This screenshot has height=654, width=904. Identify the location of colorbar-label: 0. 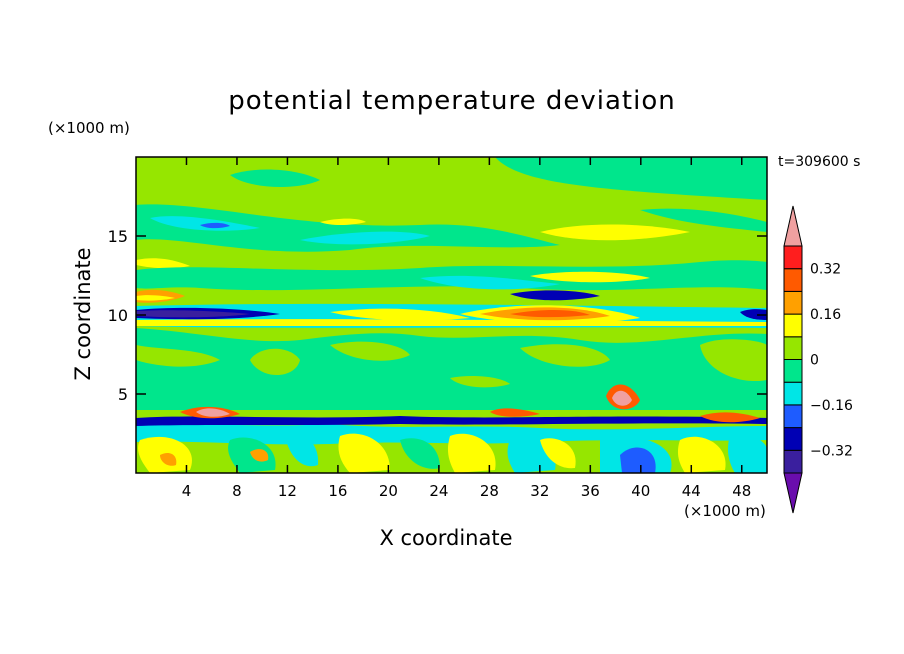
(814, 361).